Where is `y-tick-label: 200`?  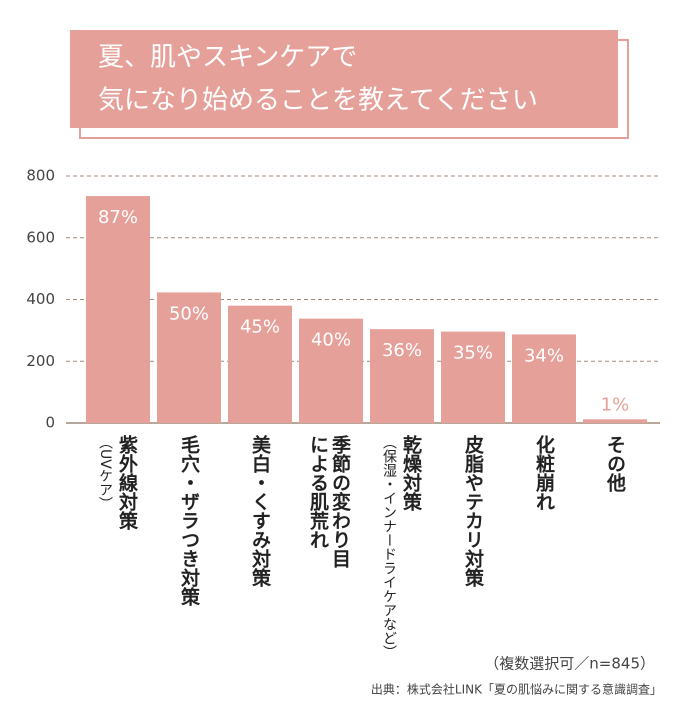
y-tick-label: 200 is located at coordinates (40, 361).